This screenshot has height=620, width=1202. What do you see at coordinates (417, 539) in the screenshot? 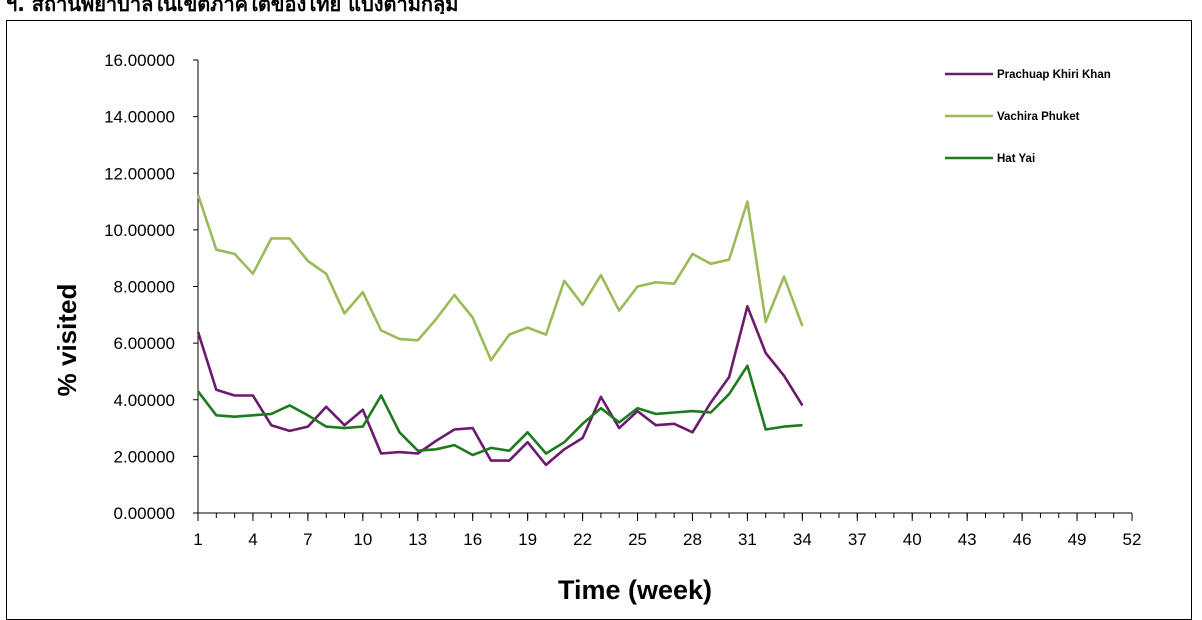
I see `x-tick-label: 13` at bounding box center [417, 539].